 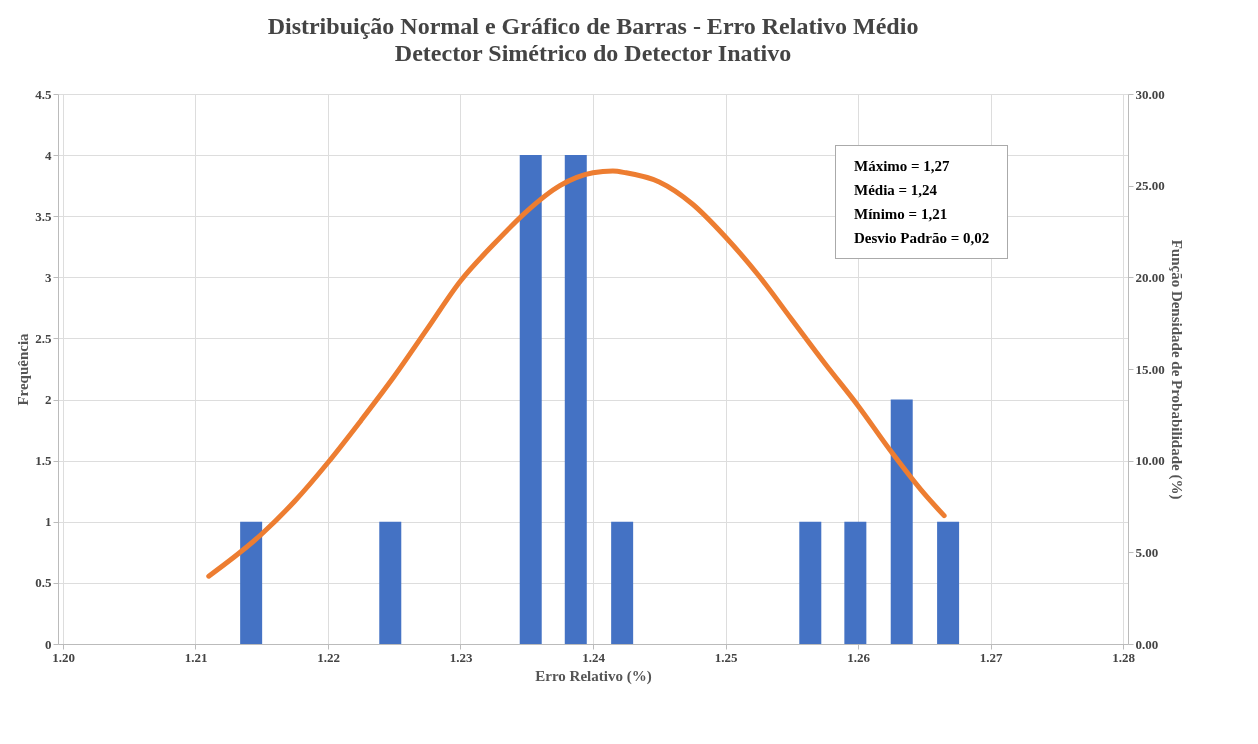 I want to click on y2-tick-label: 0.00, so click(x=1147, y=644).